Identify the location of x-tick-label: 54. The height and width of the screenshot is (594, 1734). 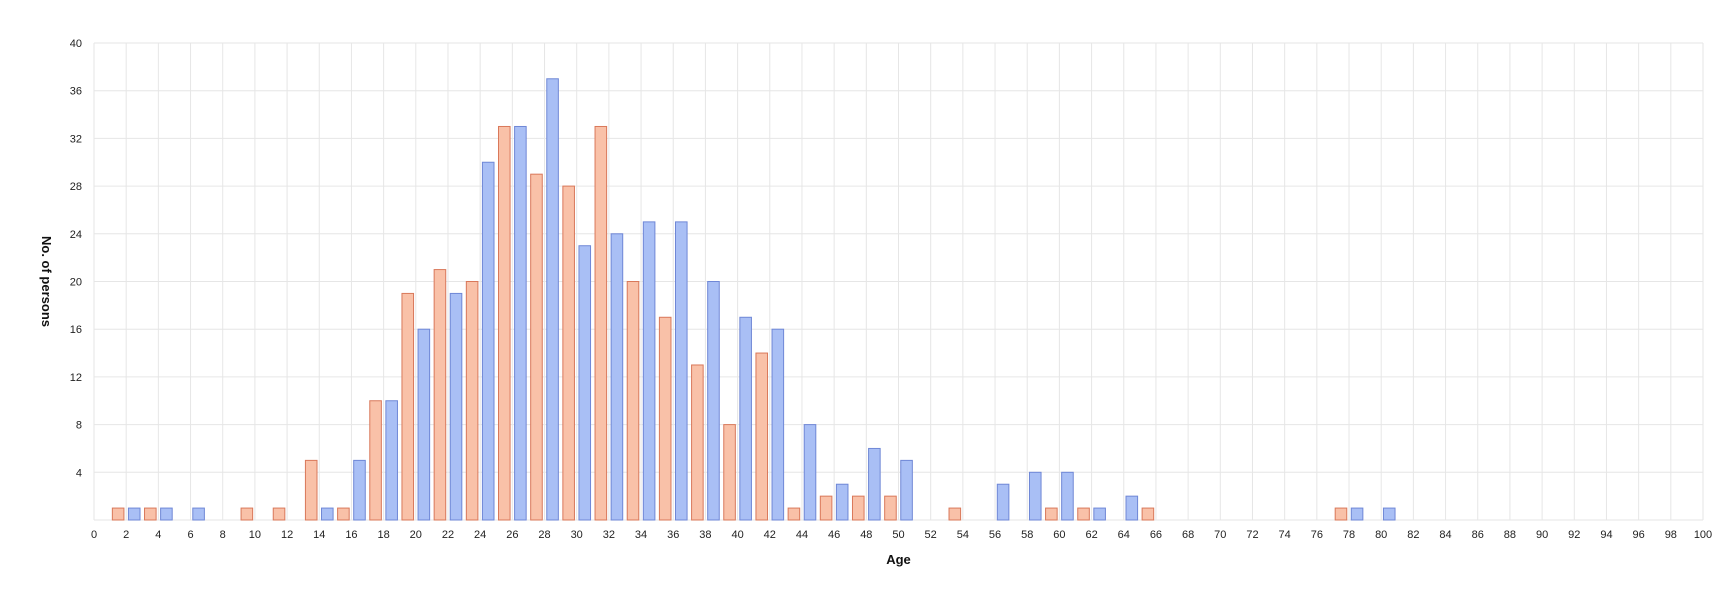
(963, 535).